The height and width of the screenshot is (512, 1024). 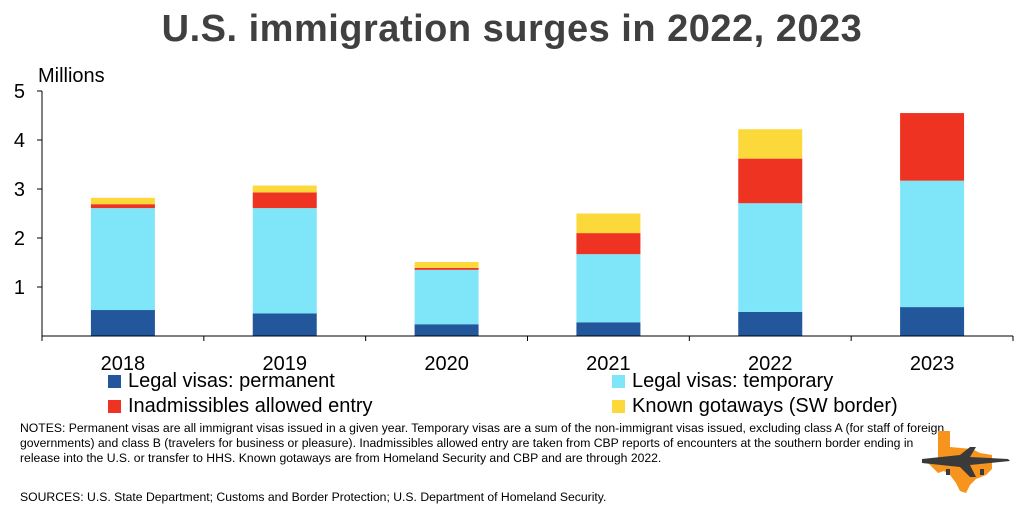 I want to click on bar-segment-2022-s3, so click(x=770, y=144).